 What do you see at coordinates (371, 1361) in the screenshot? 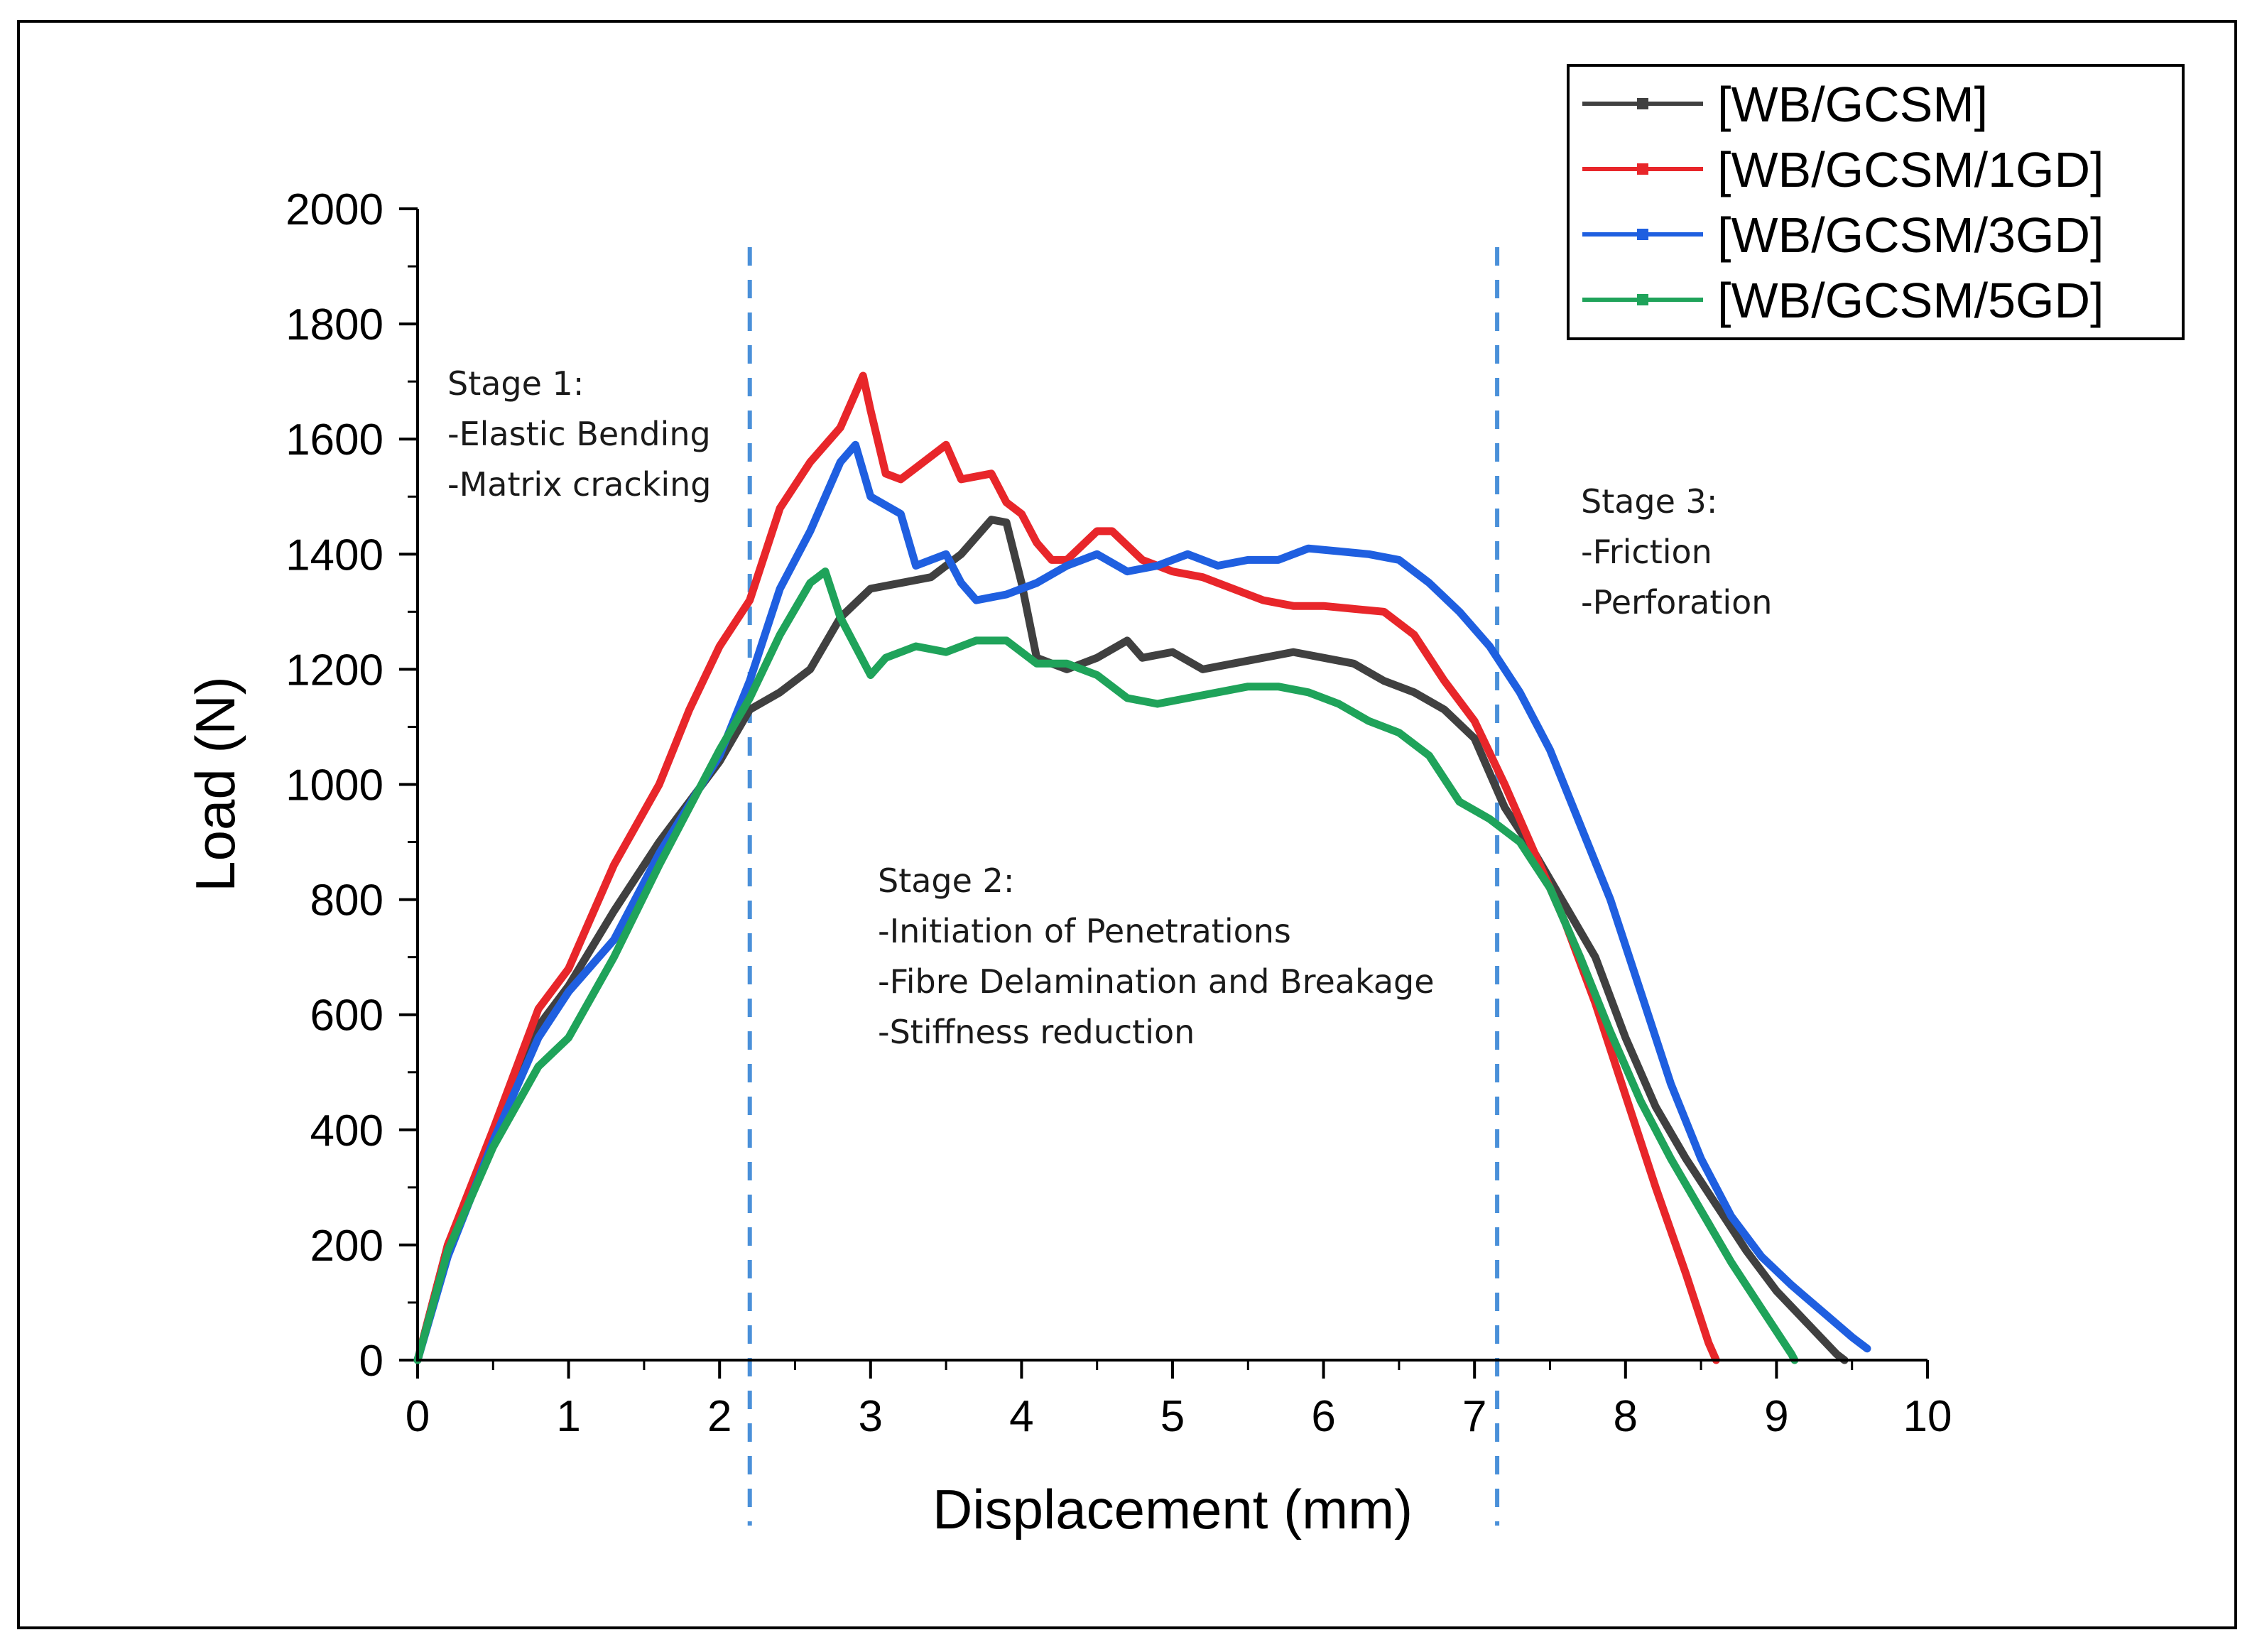
I see `y-tick-label: 0` at bounding box center [371, 1361].